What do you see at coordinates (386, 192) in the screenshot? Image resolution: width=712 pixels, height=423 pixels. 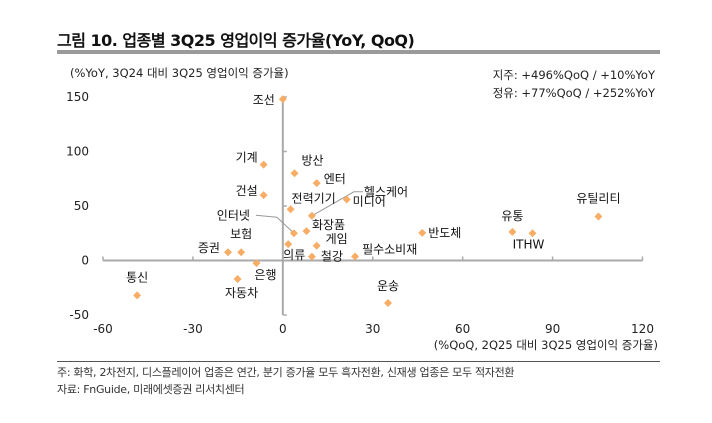 I see `point-label: 헬스케어` at bounding box center [386, 192].